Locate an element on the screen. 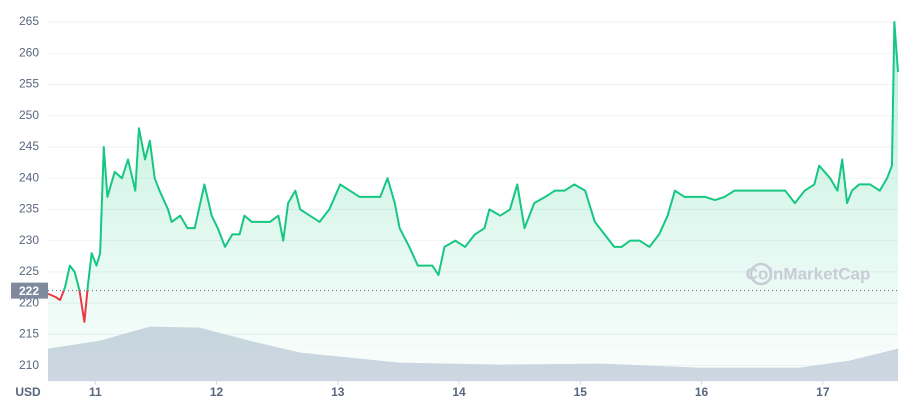  unit-label: USD is located at coordinates (28, 392).